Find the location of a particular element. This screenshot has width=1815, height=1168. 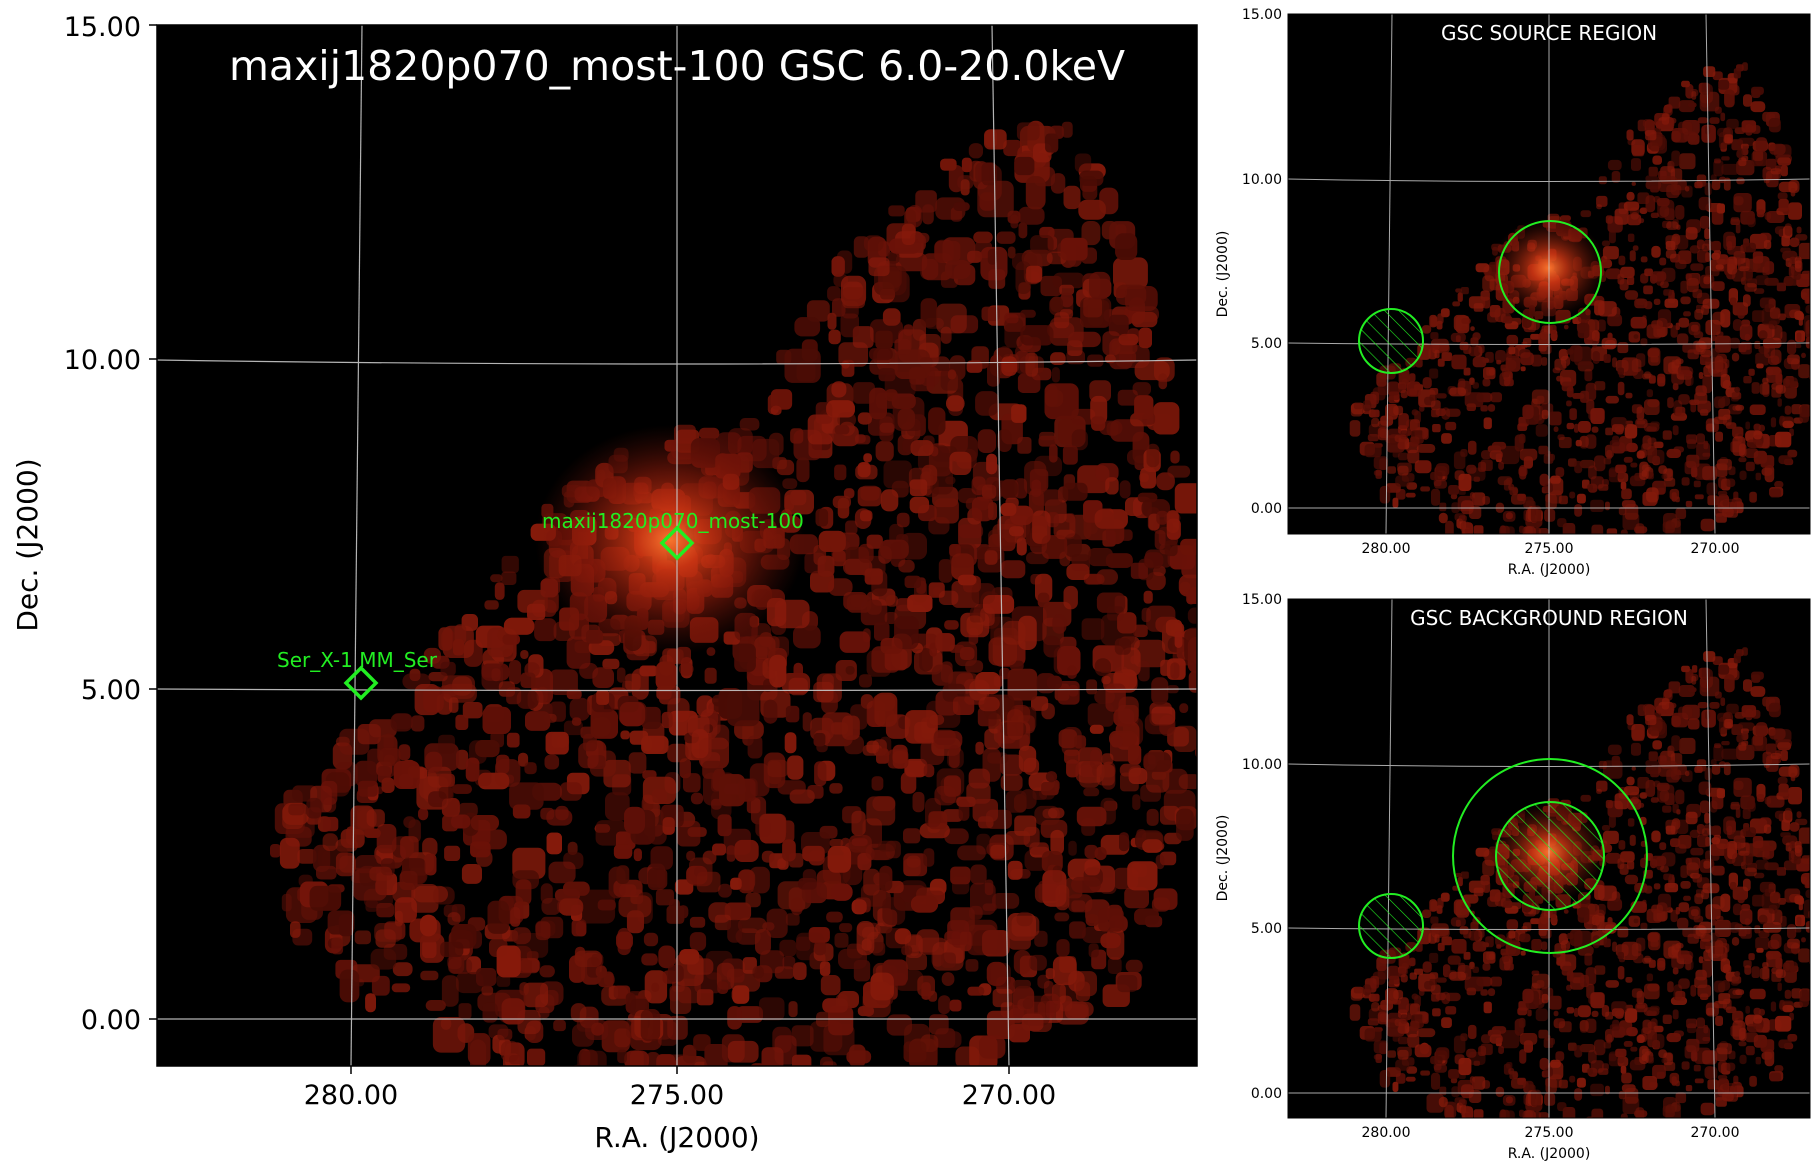

background-outer-circle is located at coordinates (1550, 856).